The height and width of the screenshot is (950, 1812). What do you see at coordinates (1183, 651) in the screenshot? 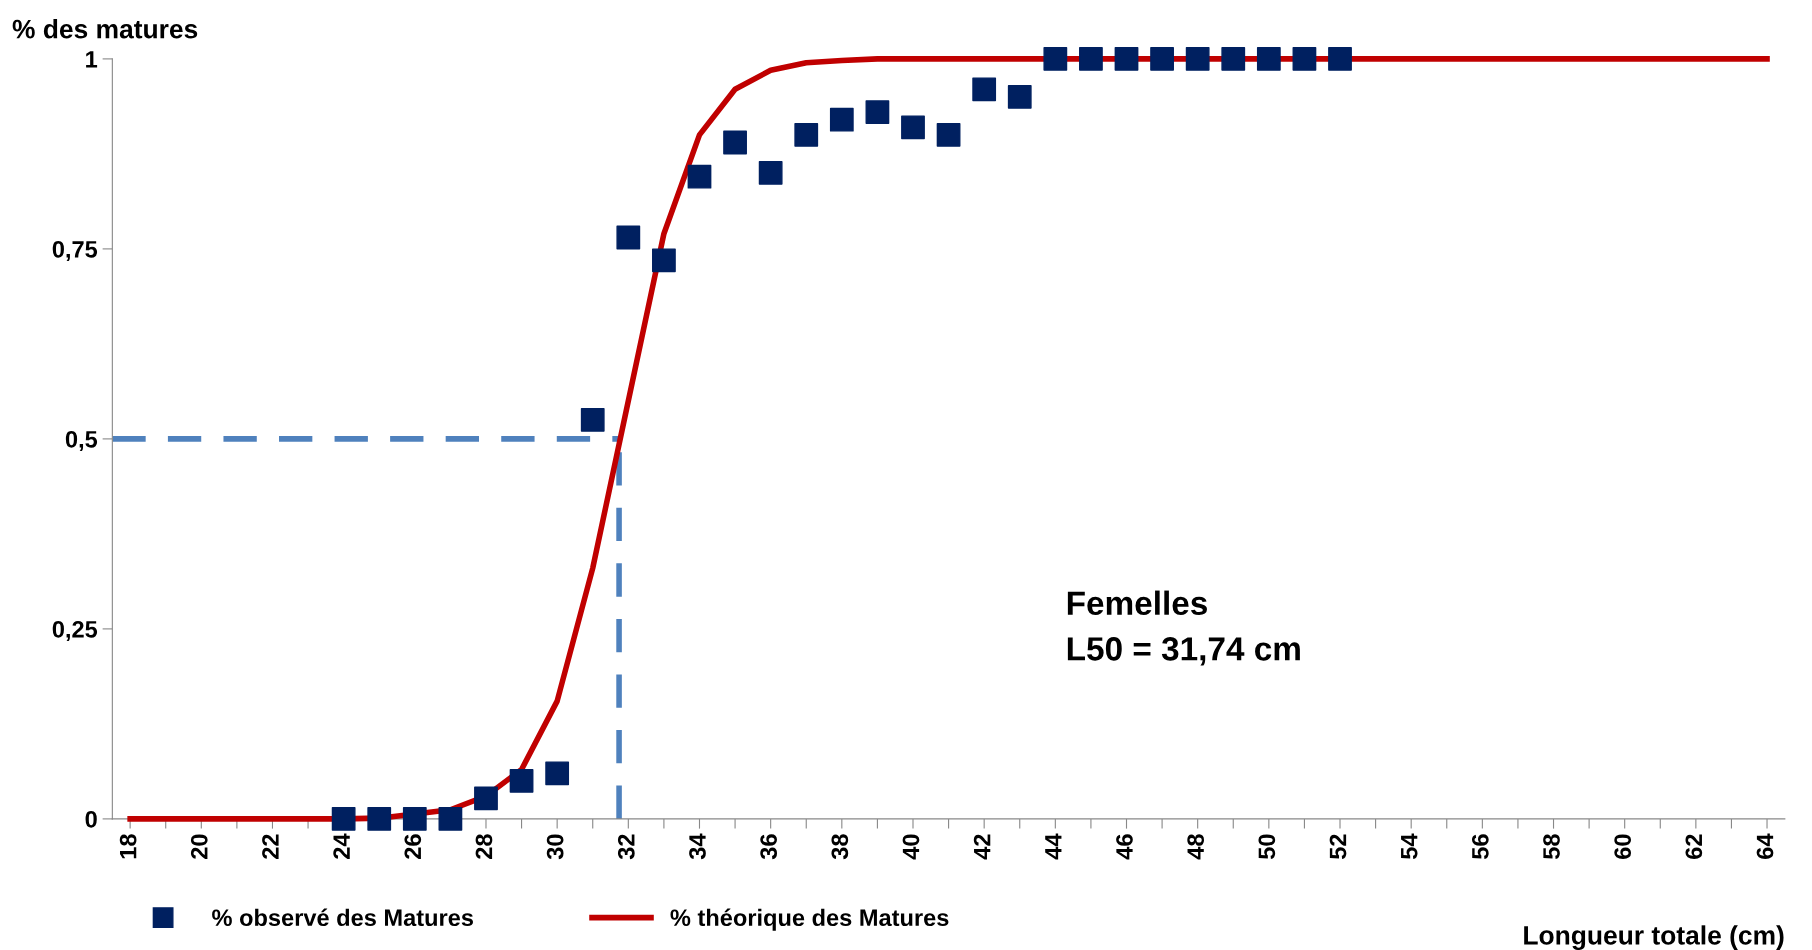
I see `annotation: L50 = 31,74 cm` at bounding box center [1183, 651].